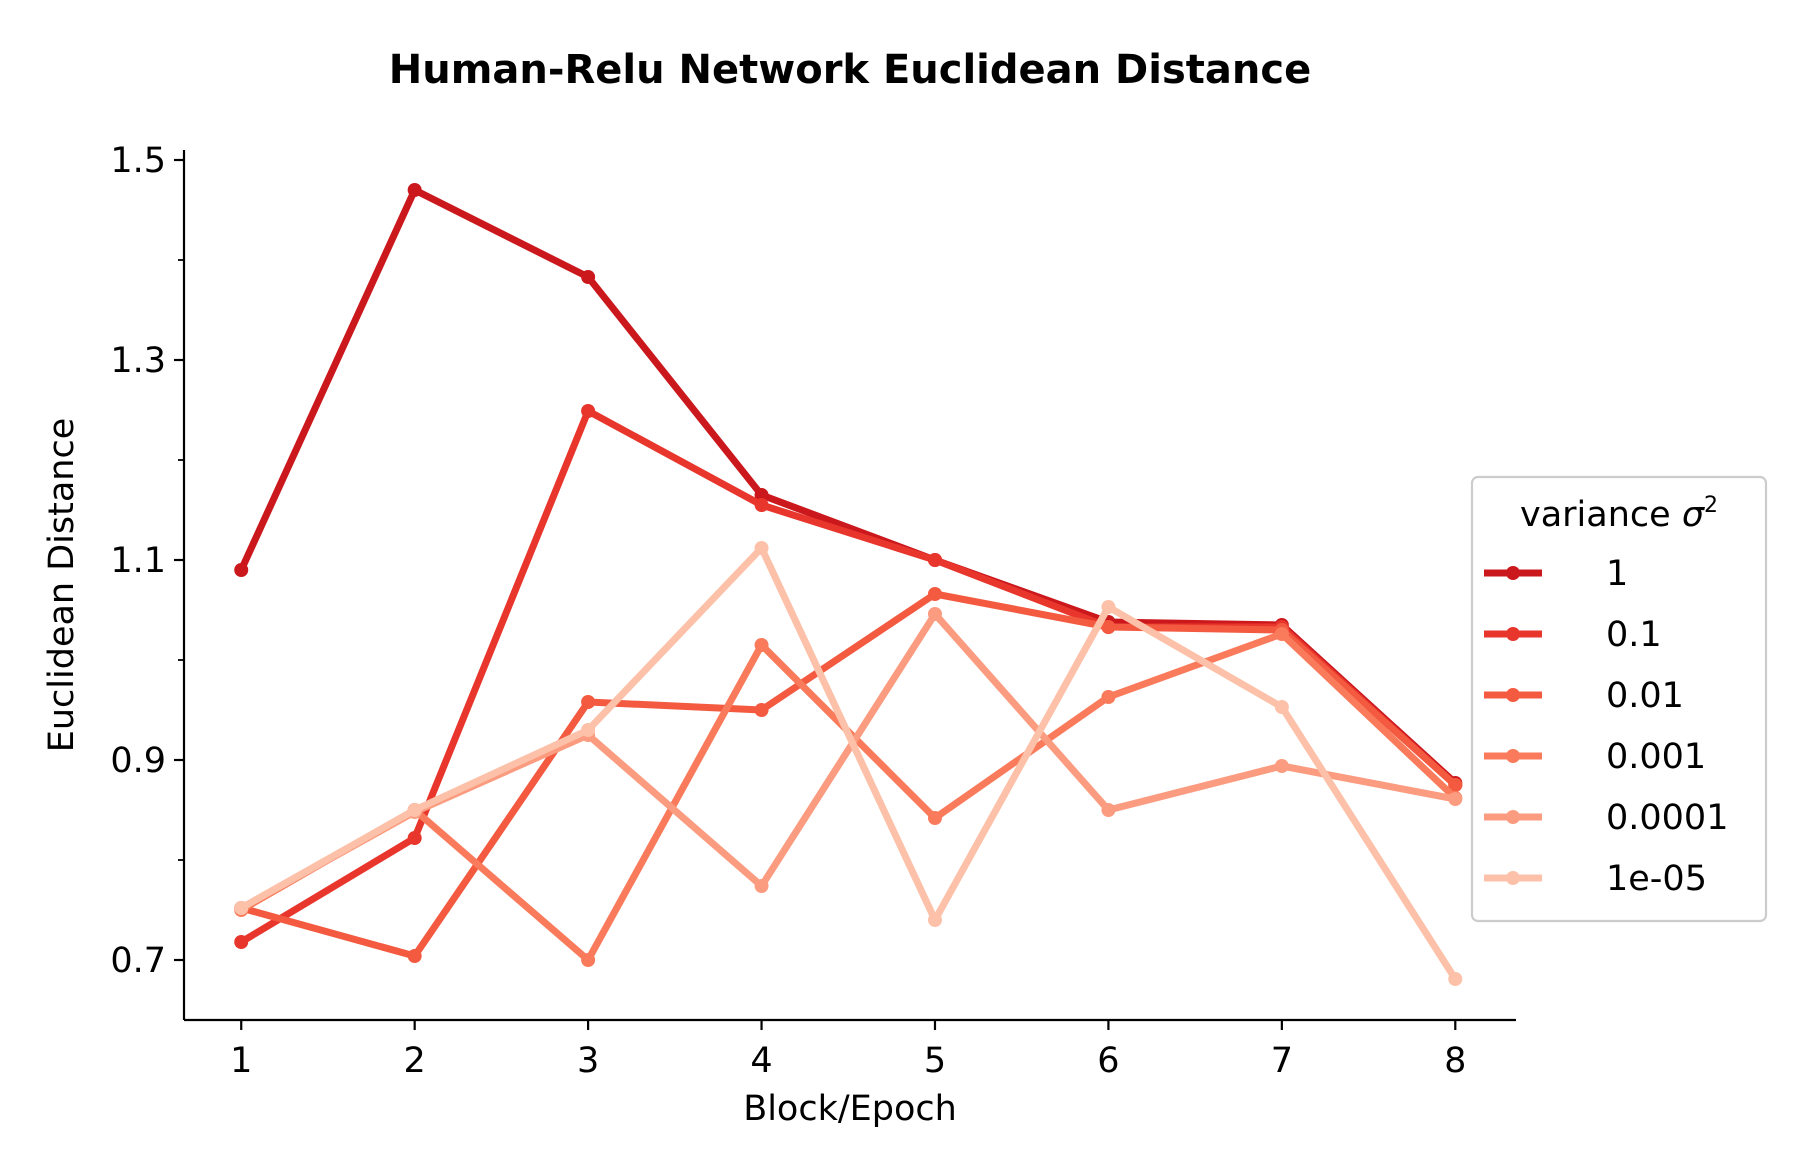 The height and width of the screenshot is (1174, 1800). I want to click on x-tick-label: 1, so click(241, 1061).